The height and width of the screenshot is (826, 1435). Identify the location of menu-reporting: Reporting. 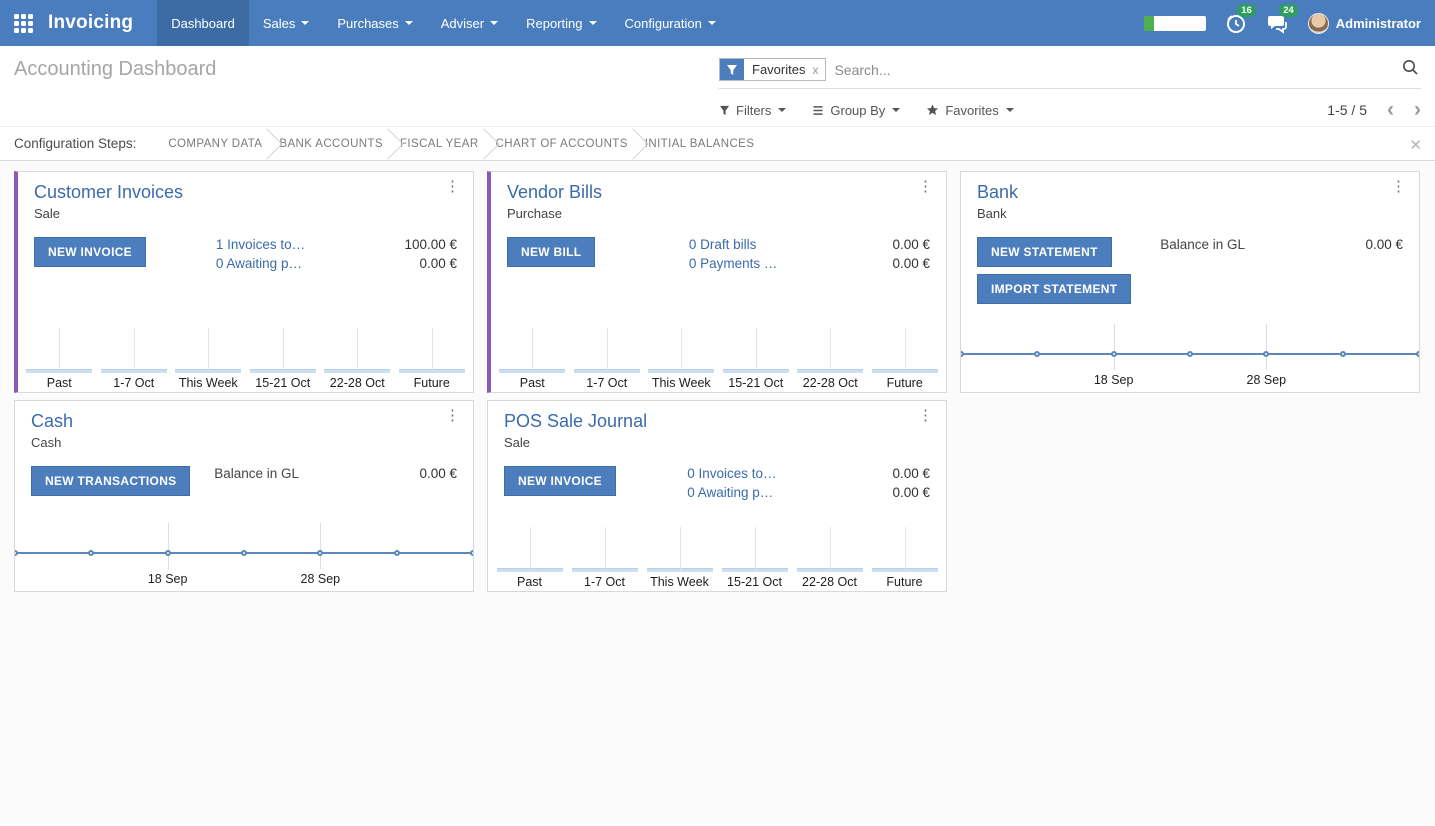
(561, 23).